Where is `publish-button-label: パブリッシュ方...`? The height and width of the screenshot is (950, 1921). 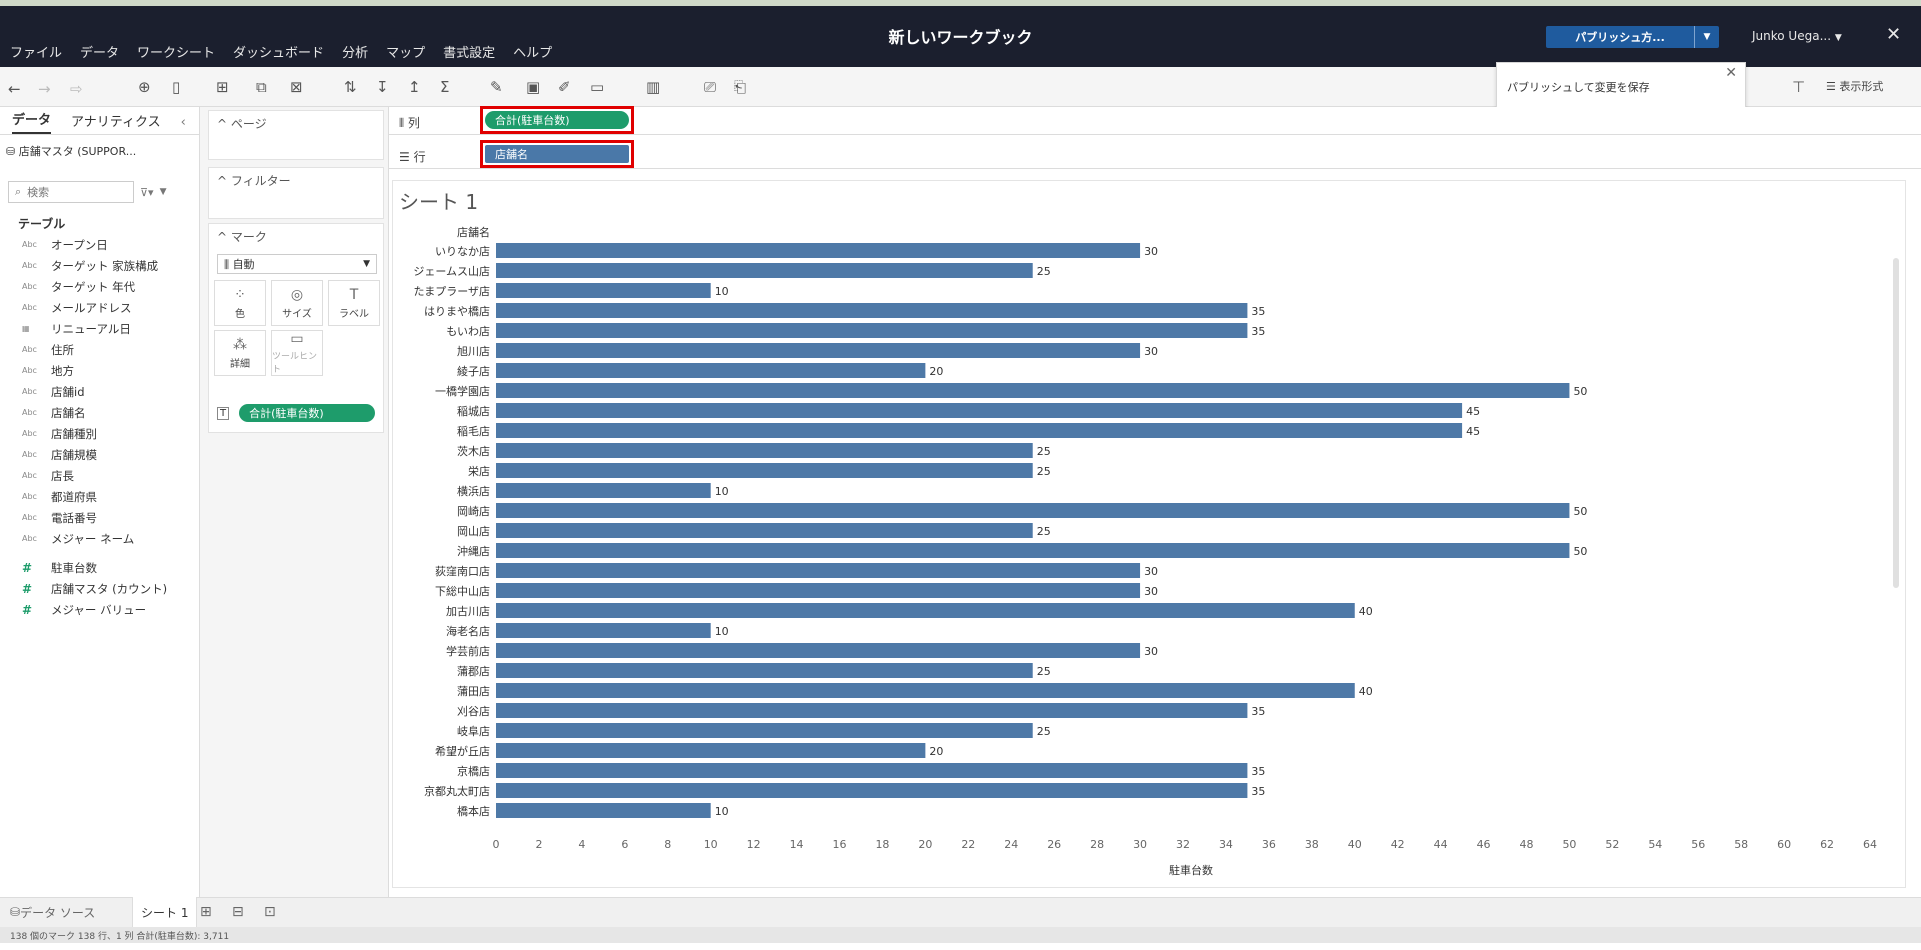 publish-button-label: パブリッシュ方... is located at coordinates (1620, 37).